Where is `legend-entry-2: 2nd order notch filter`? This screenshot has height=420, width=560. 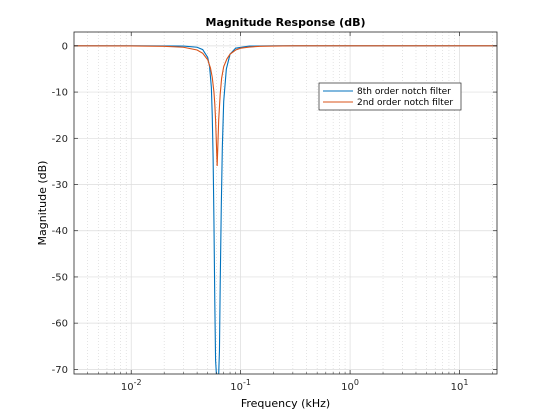 legend-entry-2: 2nd order notch filter is located at coordinates (405, 103).